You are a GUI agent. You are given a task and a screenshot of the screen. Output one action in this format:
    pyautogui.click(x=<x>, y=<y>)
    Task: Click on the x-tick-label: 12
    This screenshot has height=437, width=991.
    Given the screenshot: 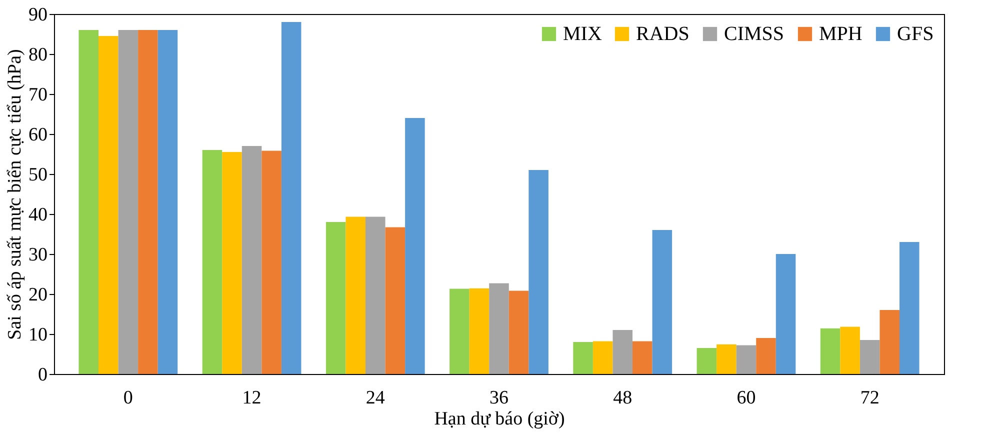 What is the action you would take?
    pyautogui.click(x=252, y=398)
    